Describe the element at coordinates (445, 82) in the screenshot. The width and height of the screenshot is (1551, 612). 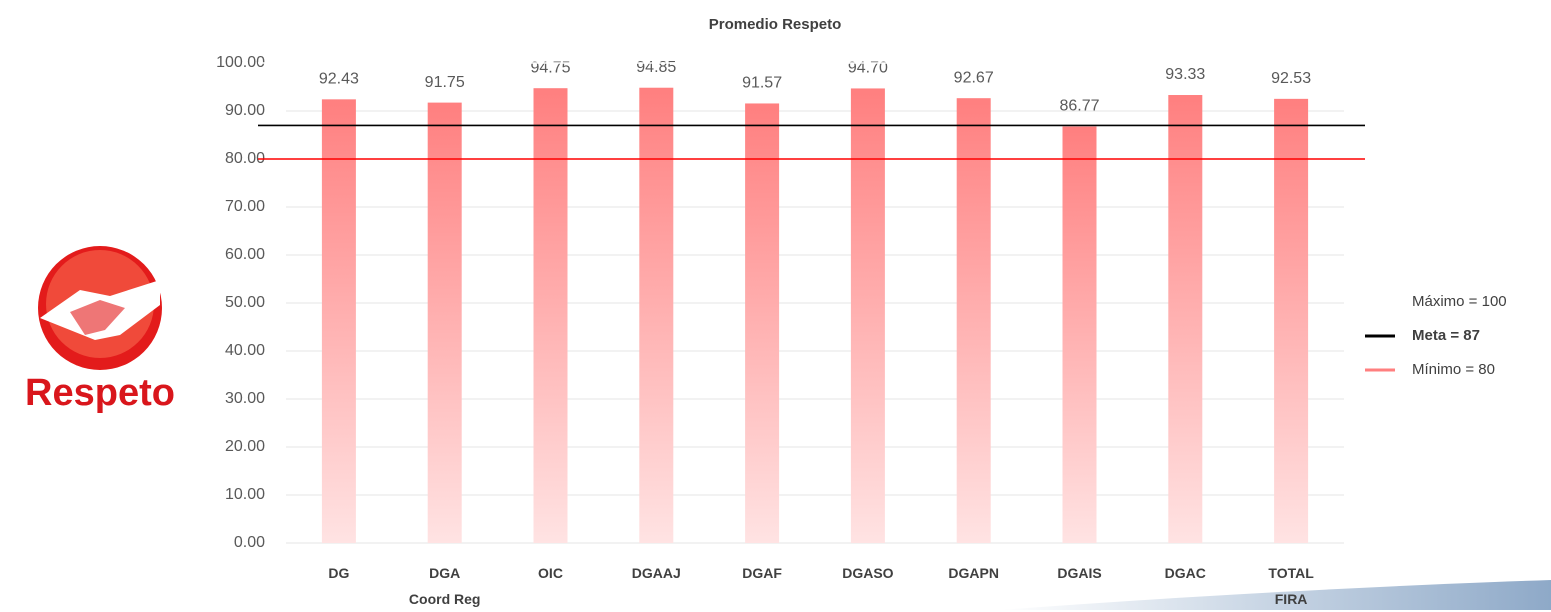
I see `value-label: 91.75` at that location.